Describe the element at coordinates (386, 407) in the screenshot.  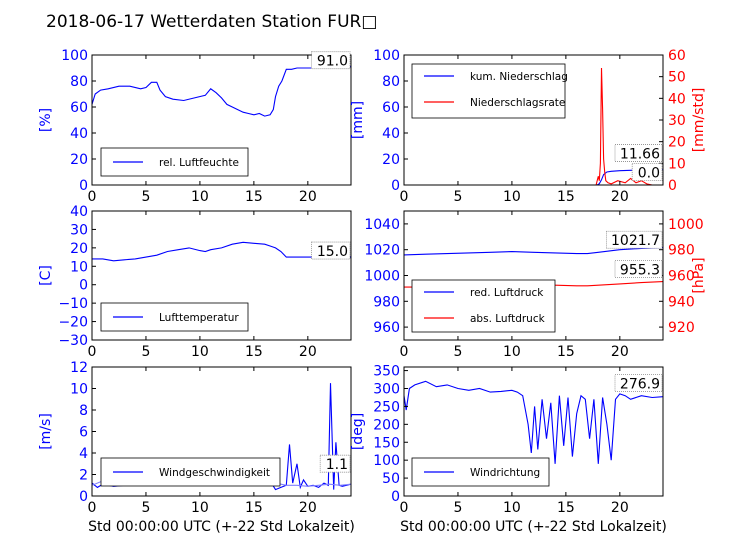
I see `y-tick-label: 250` at that location.